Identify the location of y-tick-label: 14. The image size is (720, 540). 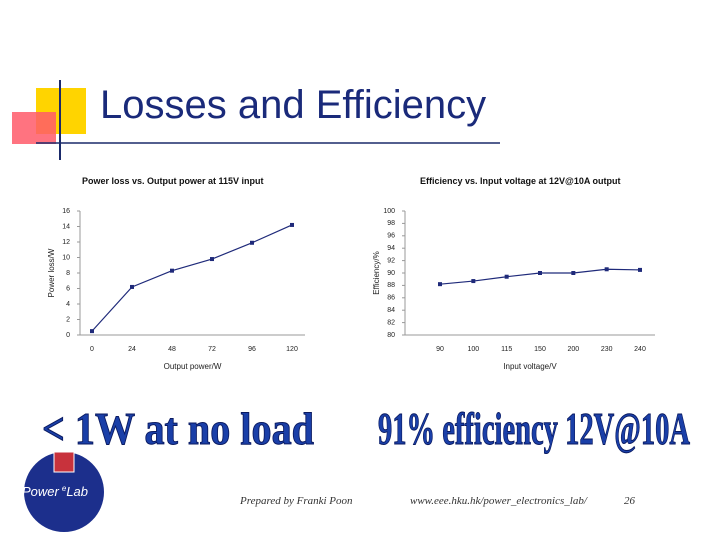
(66, 226).